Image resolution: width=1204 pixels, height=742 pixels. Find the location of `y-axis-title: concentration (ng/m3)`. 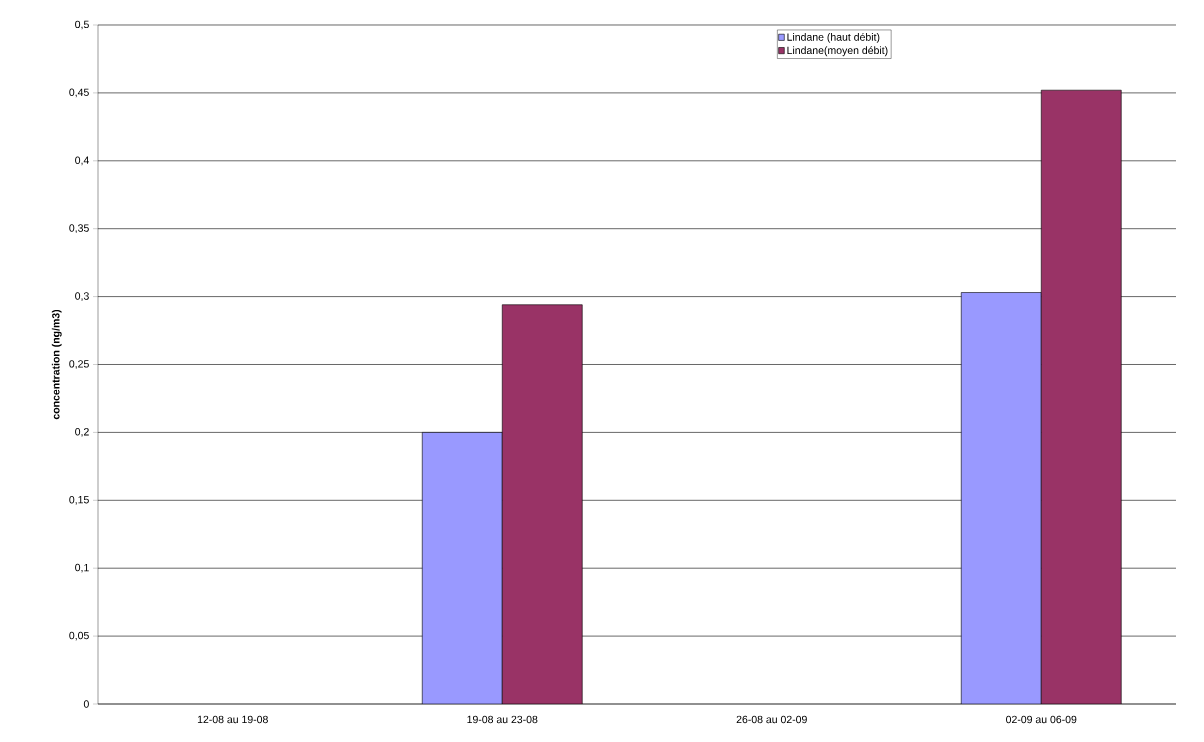

y-axis-title: concentration (ng/m3) is located at coordinates (56, 364).